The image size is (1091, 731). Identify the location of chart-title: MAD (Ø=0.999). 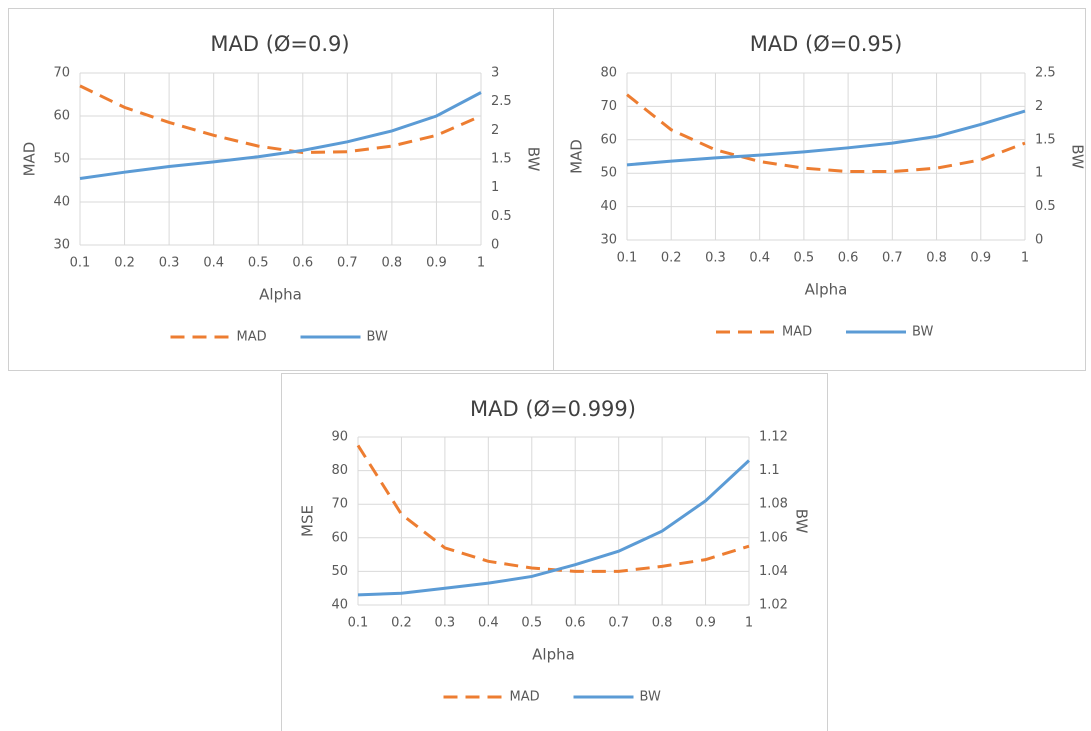
(553, 409).